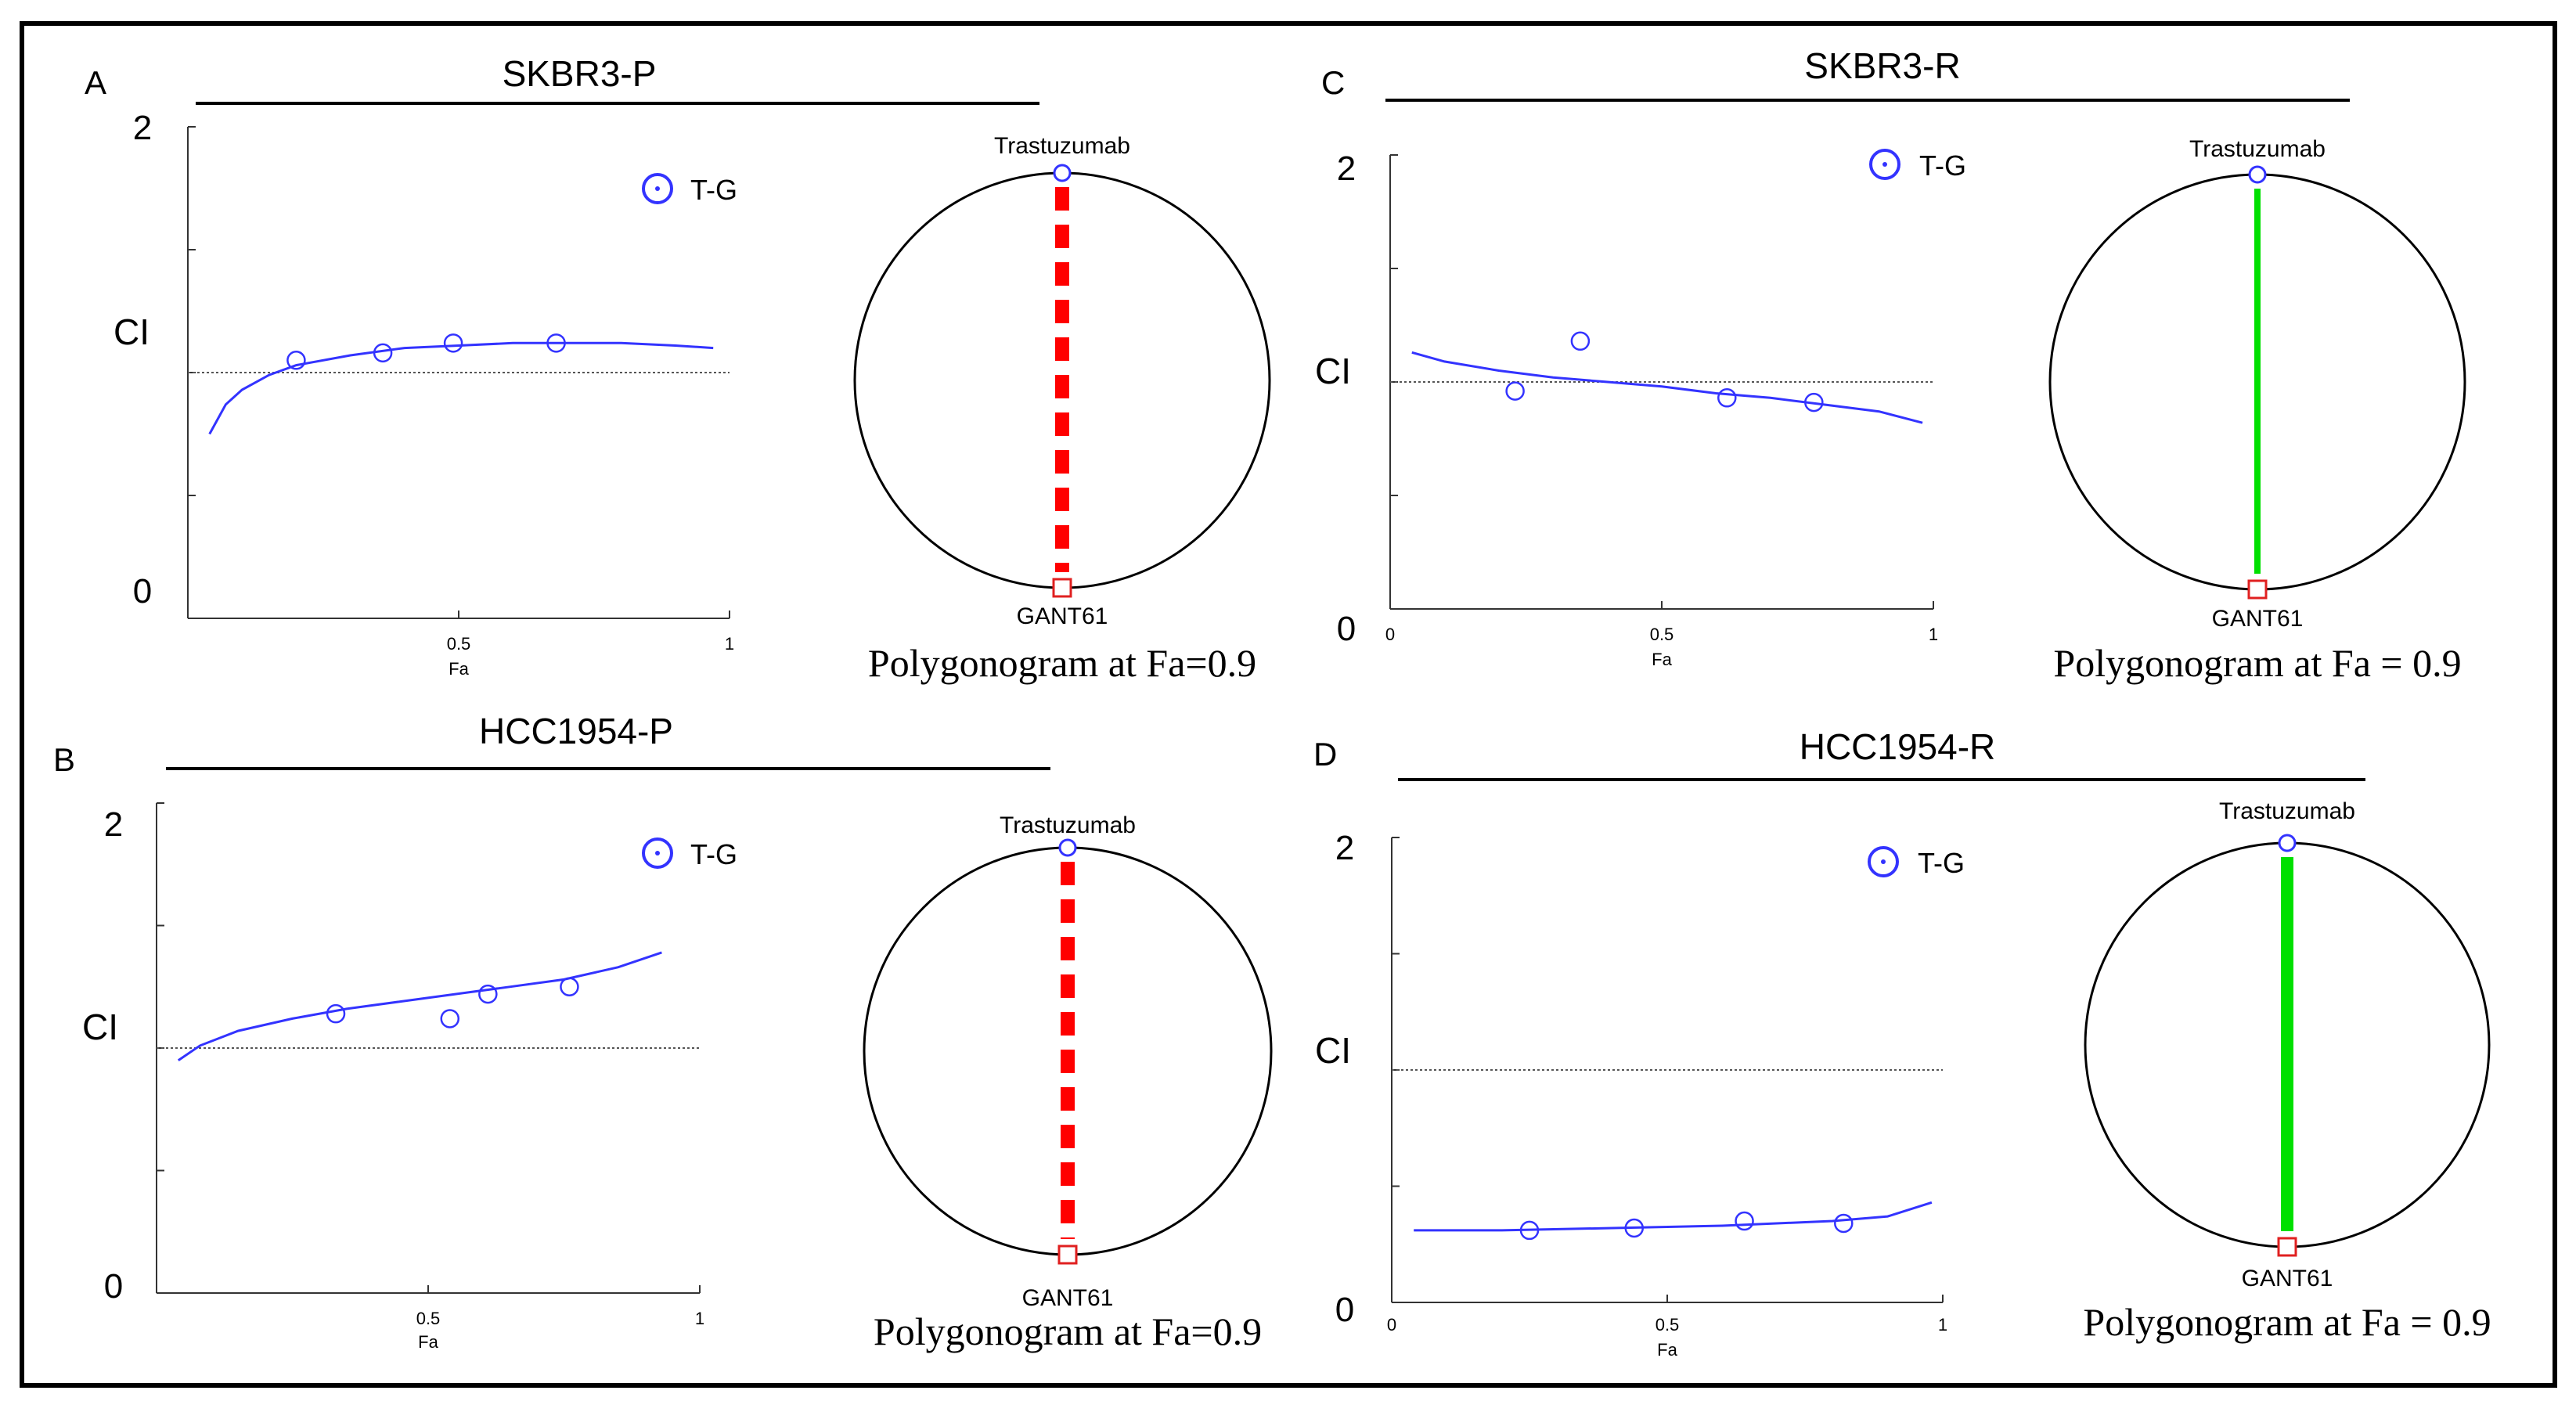  I want to click on panel-letter: C, so click(1333, 82).